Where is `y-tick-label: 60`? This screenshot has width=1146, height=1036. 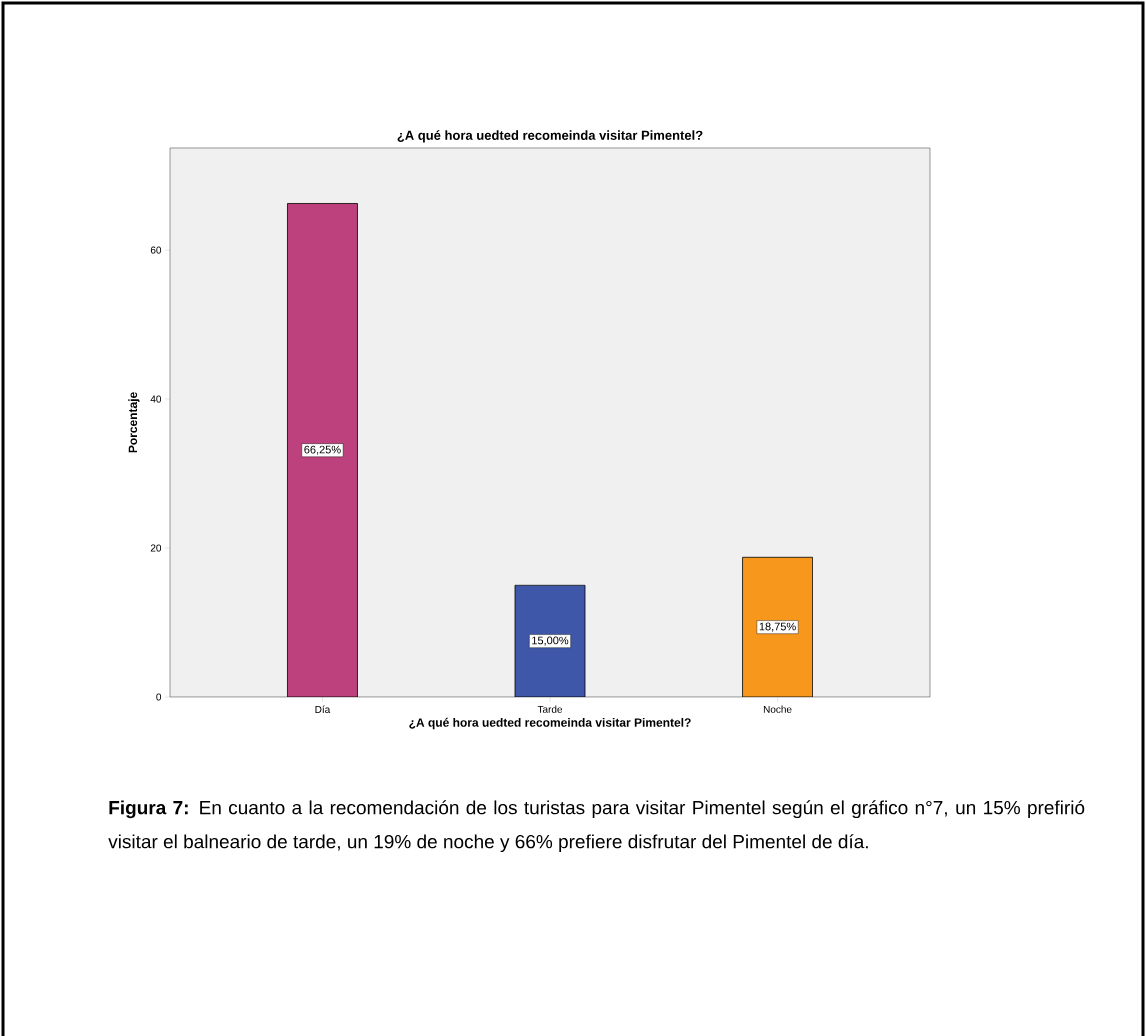
y-tick-label: 60 is located at coordinates (156, 250).